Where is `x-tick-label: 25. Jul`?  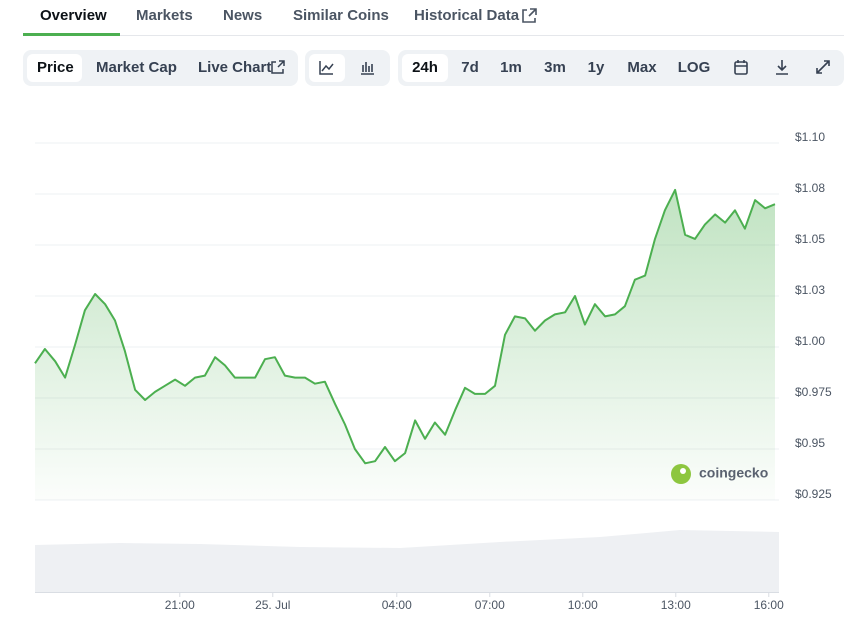
x-tick-label: 25. Jul is located at coordinates (272, 605).